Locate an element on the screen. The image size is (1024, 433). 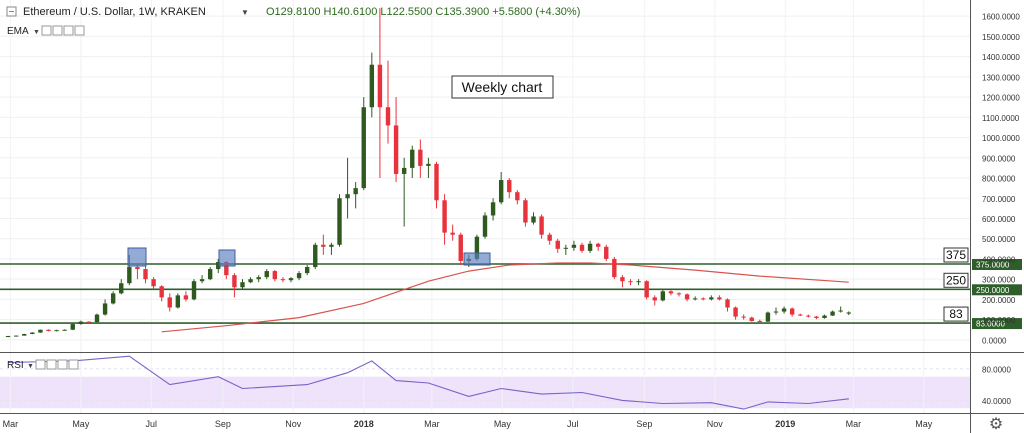
rsi-line is located at coordinates (428, 382).